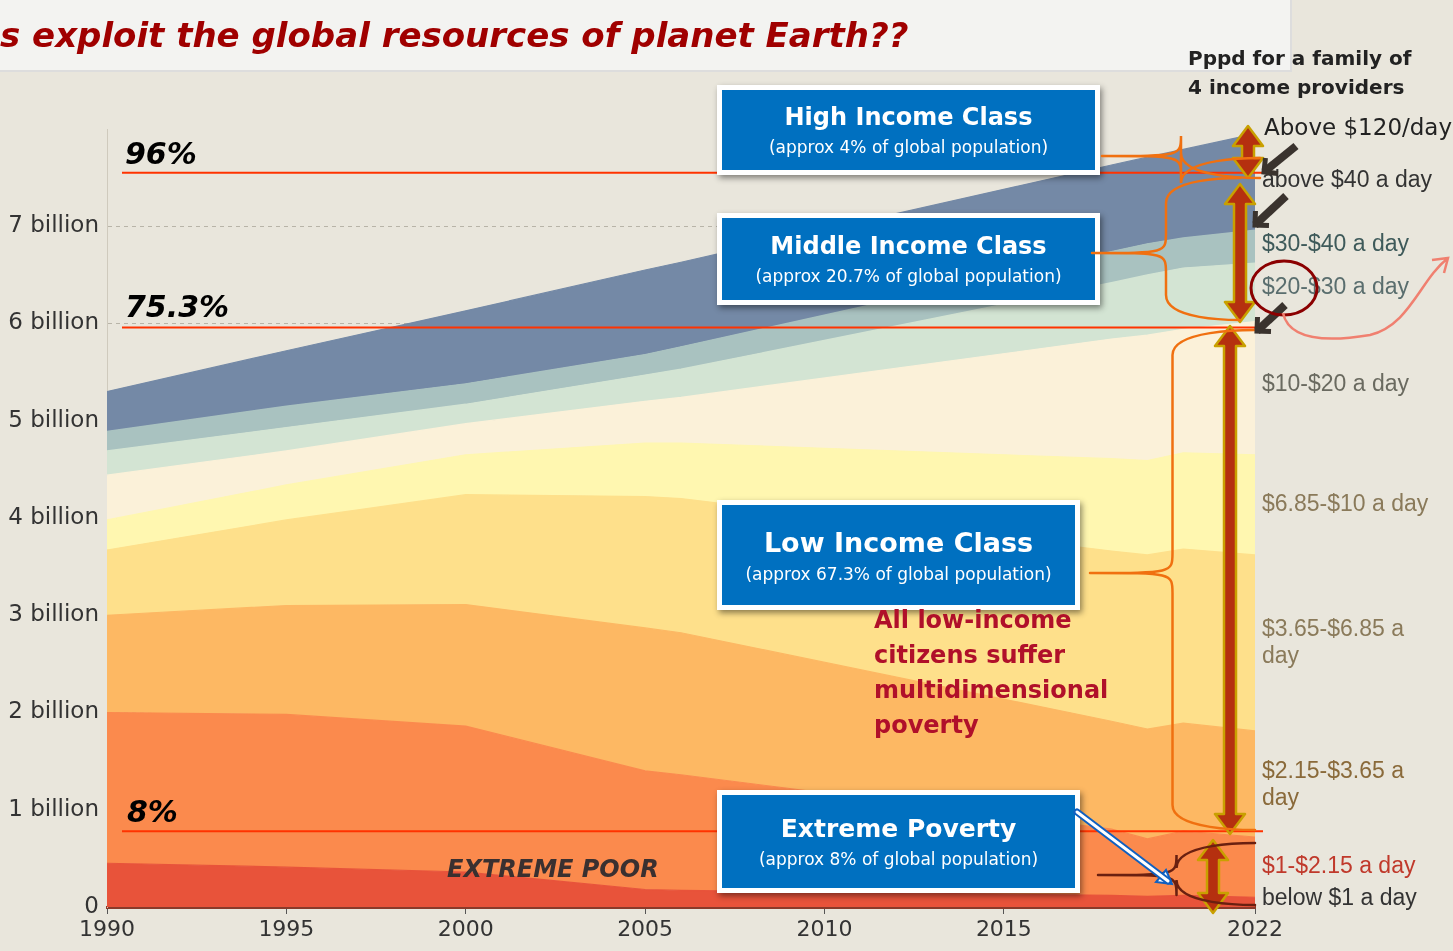 The image size is (1453, 951). What do you see at coordinates (107, 928) in the screenshot?
I see `x-tick-label: 1990` at bounding box center [107, 928].